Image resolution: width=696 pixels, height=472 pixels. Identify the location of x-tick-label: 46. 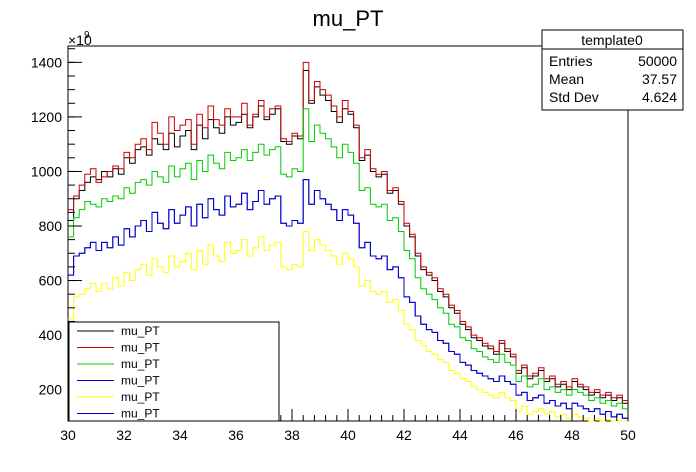
(516, 435).